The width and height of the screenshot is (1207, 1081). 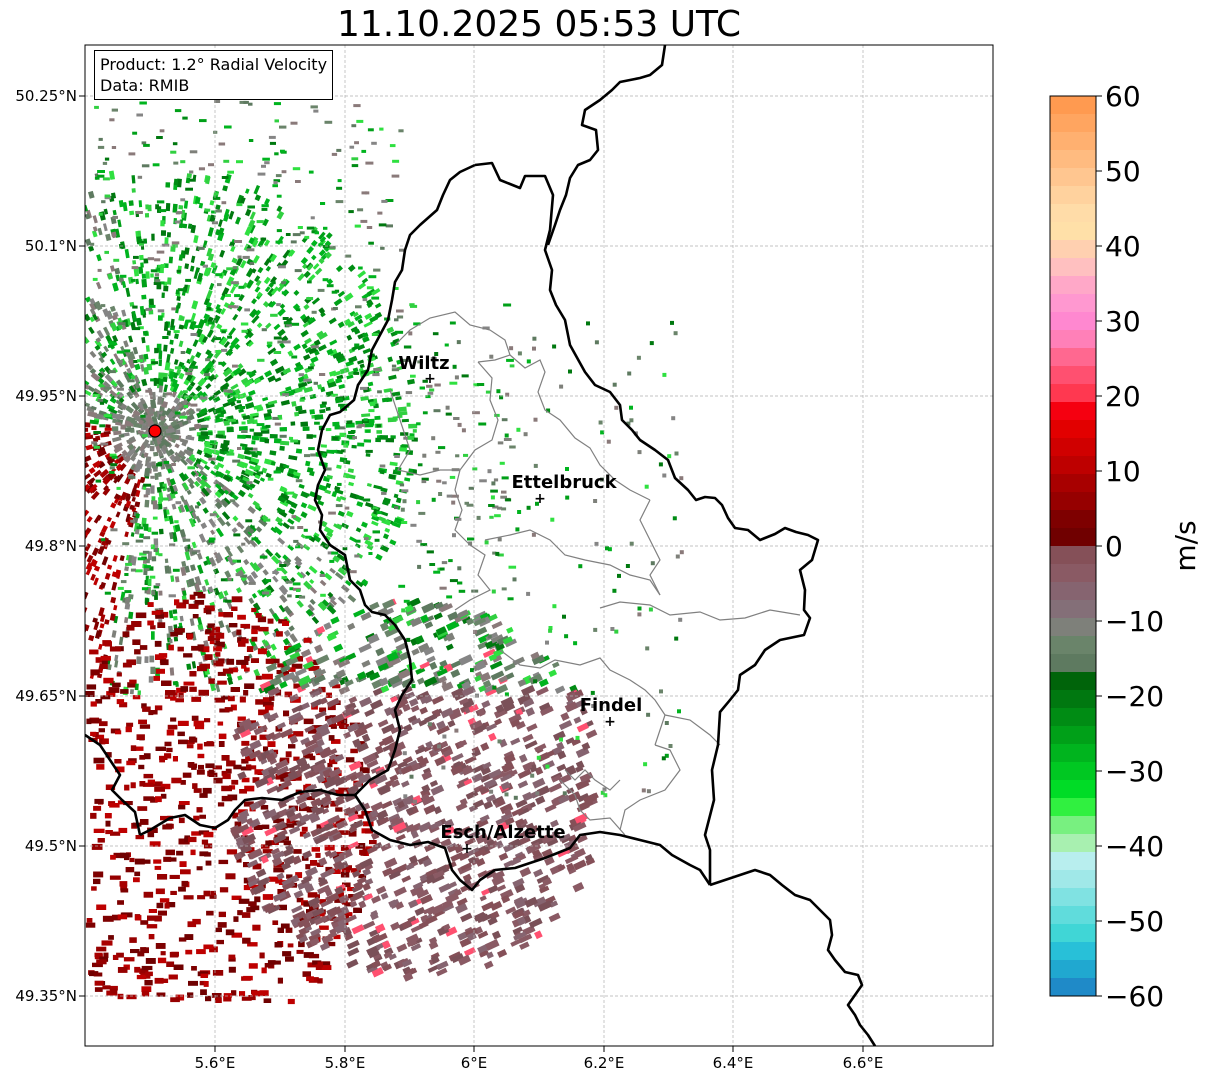 What do you see at coordinates (214, 64) in the screenshot?
I see `product-text: Product: 1.2° Radial Velocity` at bounding box center [214, 64].